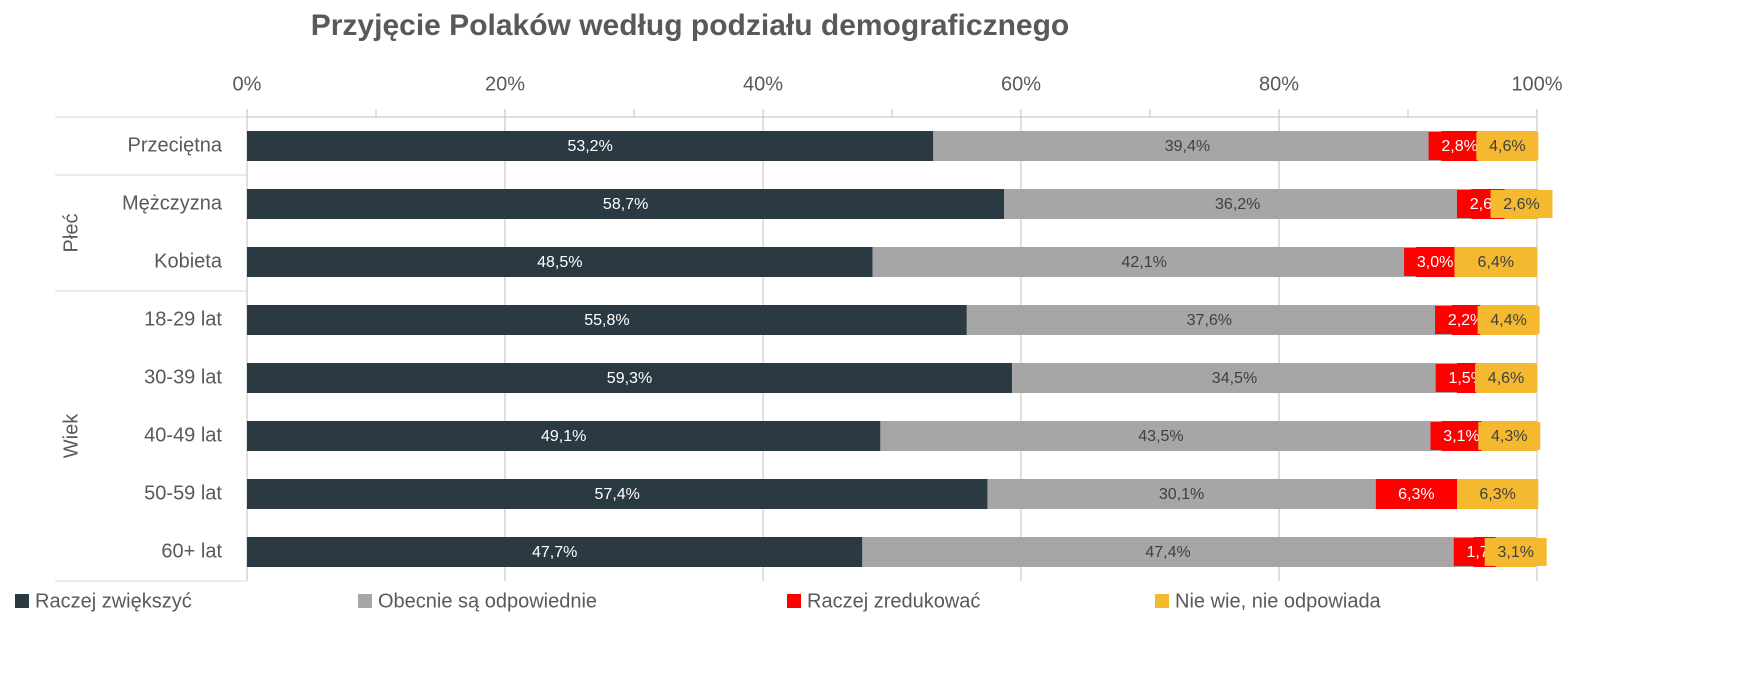 The height and width of the screenshot is (679, 1742). I want to click on y-tick-label: 50-59 lat, so click(183, 493).